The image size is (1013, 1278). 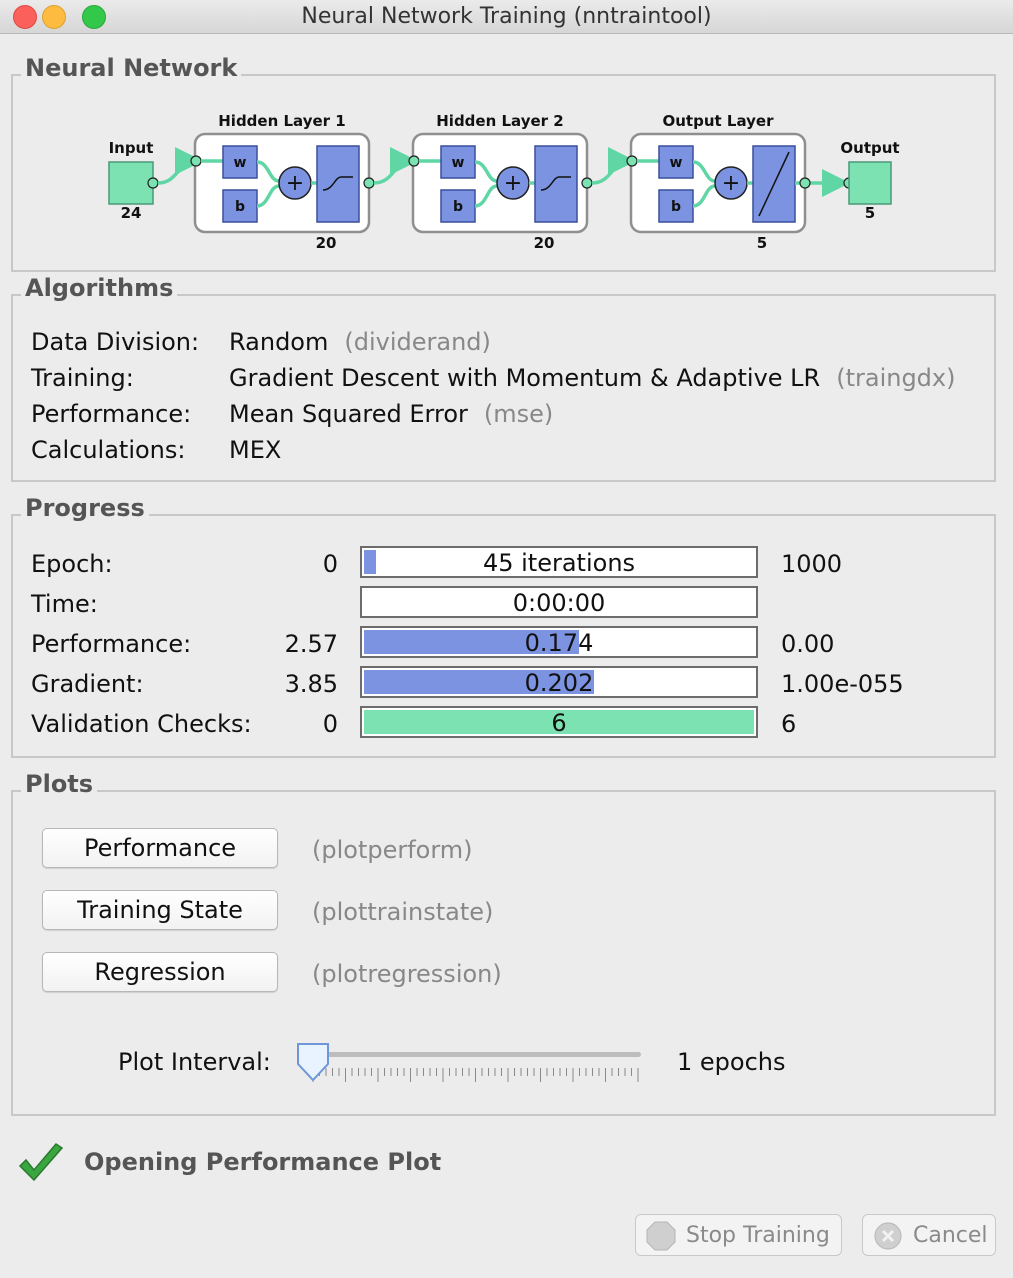 I want to click on hidden-layer-2-size: 20, so click(x=544, y=243).